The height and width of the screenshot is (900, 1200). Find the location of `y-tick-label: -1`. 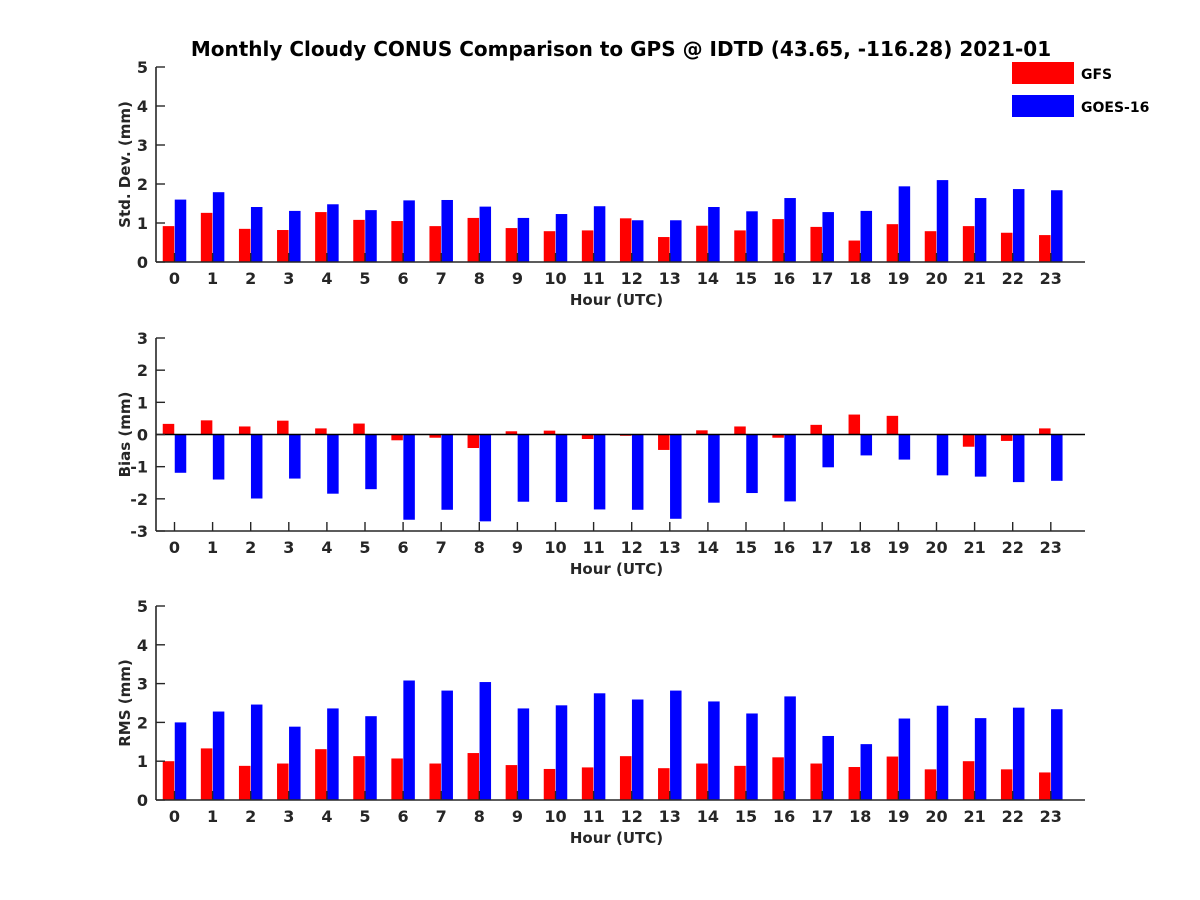

y-tick-label: -1 is located at coordinates (139, 467).